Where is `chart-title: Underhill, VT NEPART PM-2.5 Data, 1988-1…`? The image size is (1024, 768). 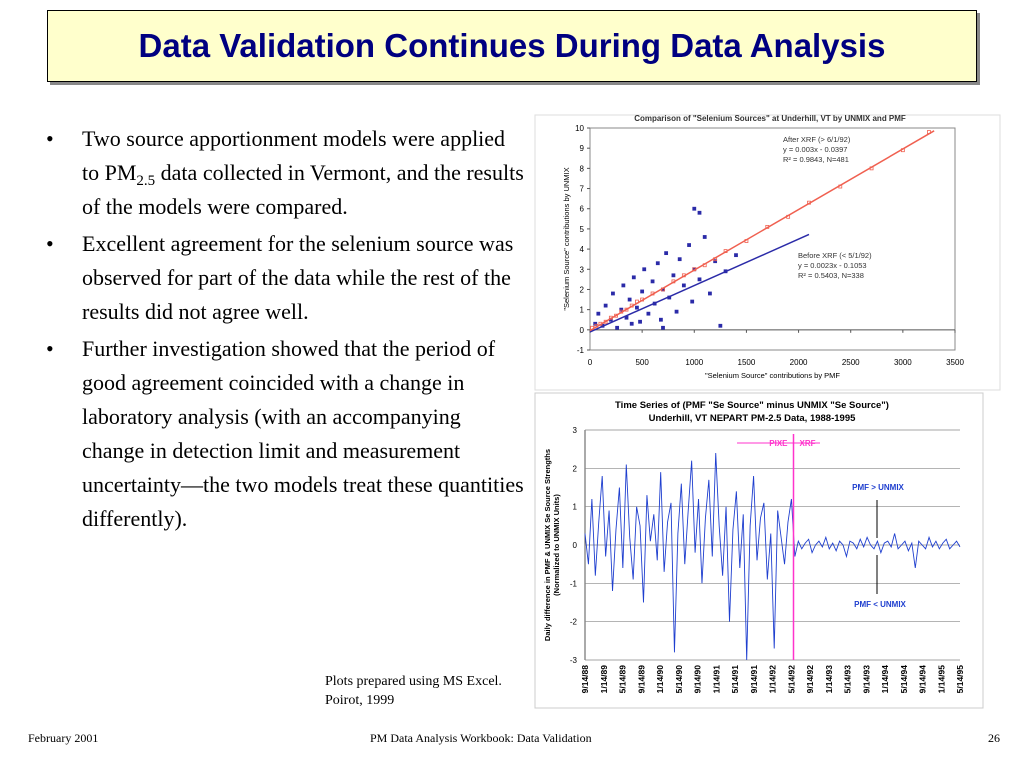 chart-title: Underhill, VT NEPART PM-2.5 Data, 1988-1… is located at coordinates (752, 418).